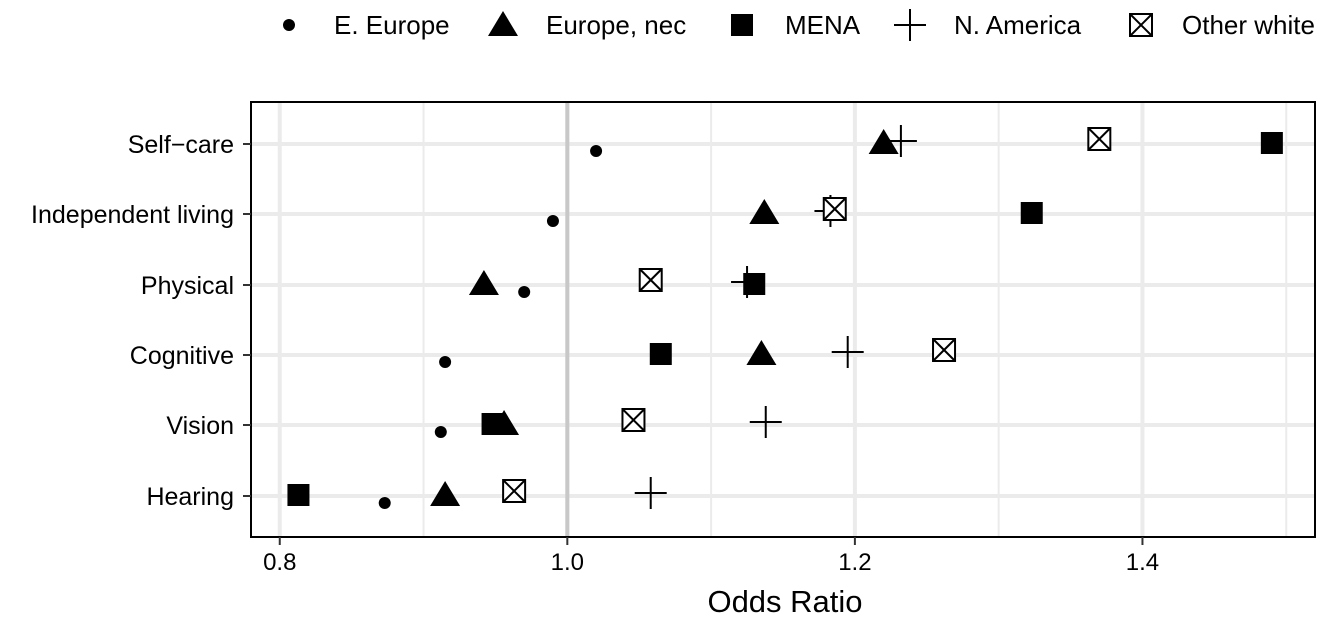  I want to click on legend-item-n-america: N. America, so click(988, 25).